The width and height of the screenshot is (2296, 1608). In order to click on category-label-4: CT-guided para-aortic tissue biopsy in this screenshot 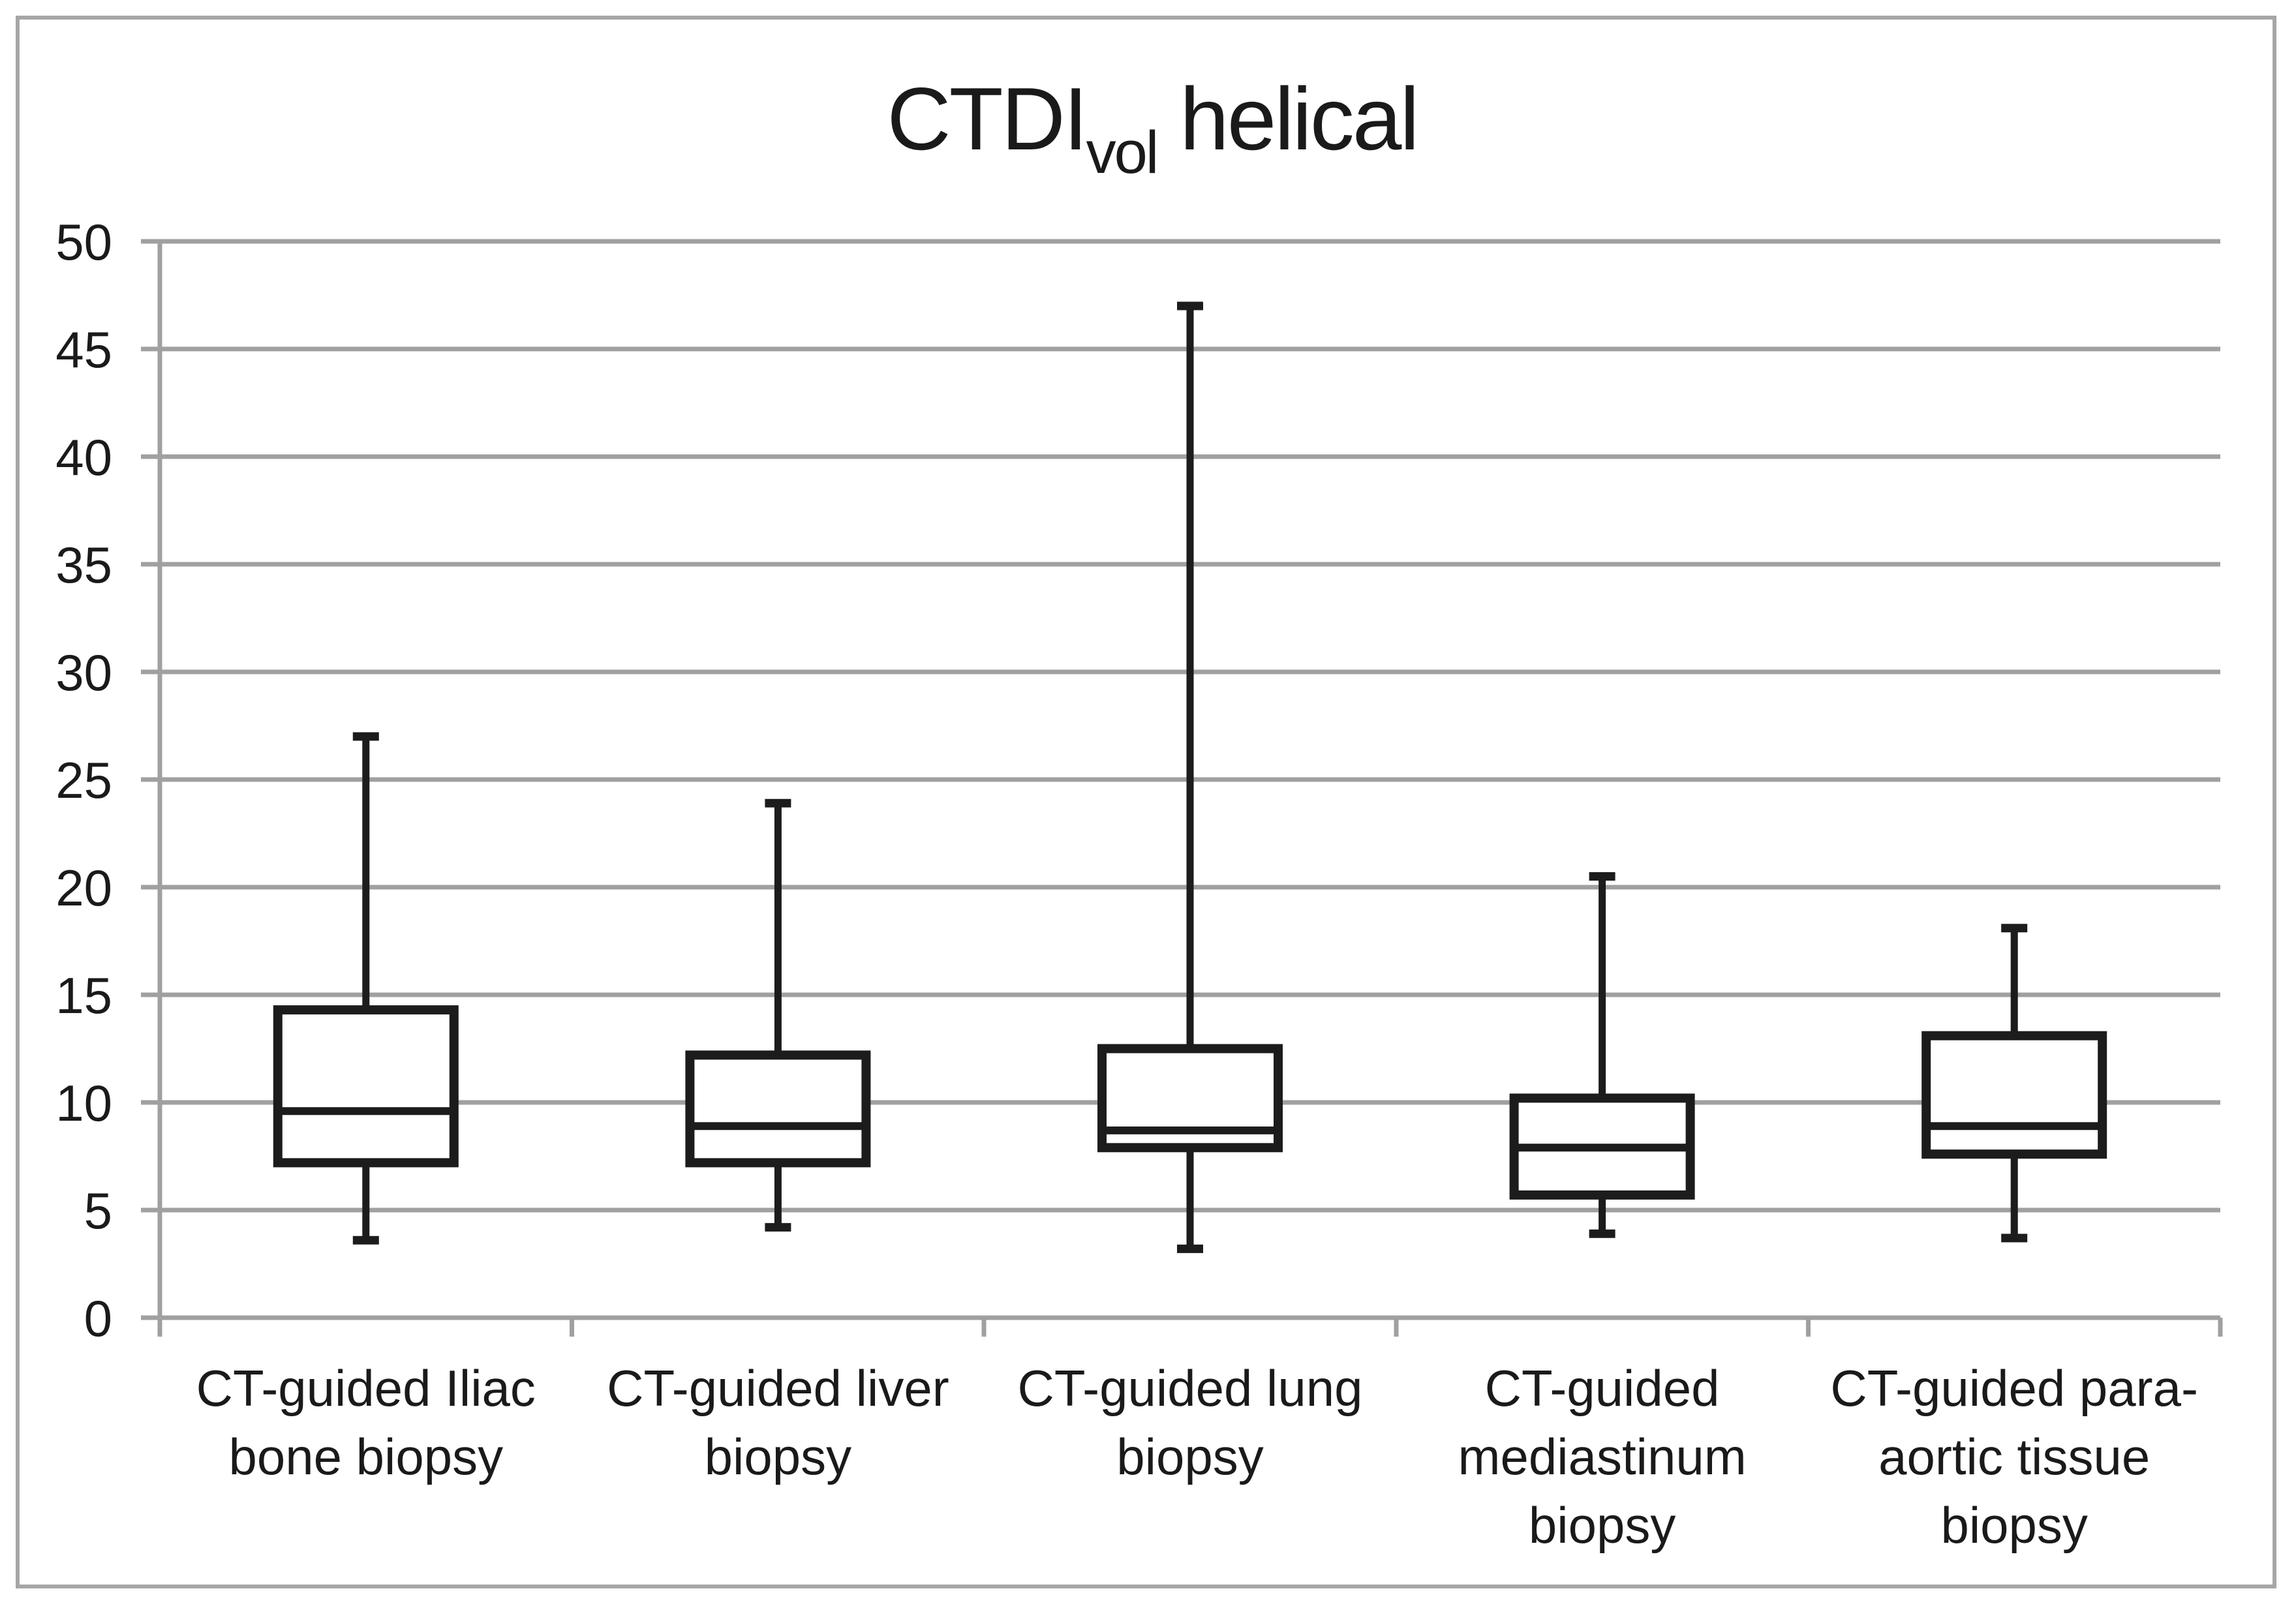, I will do `click(2014, 1456)`.